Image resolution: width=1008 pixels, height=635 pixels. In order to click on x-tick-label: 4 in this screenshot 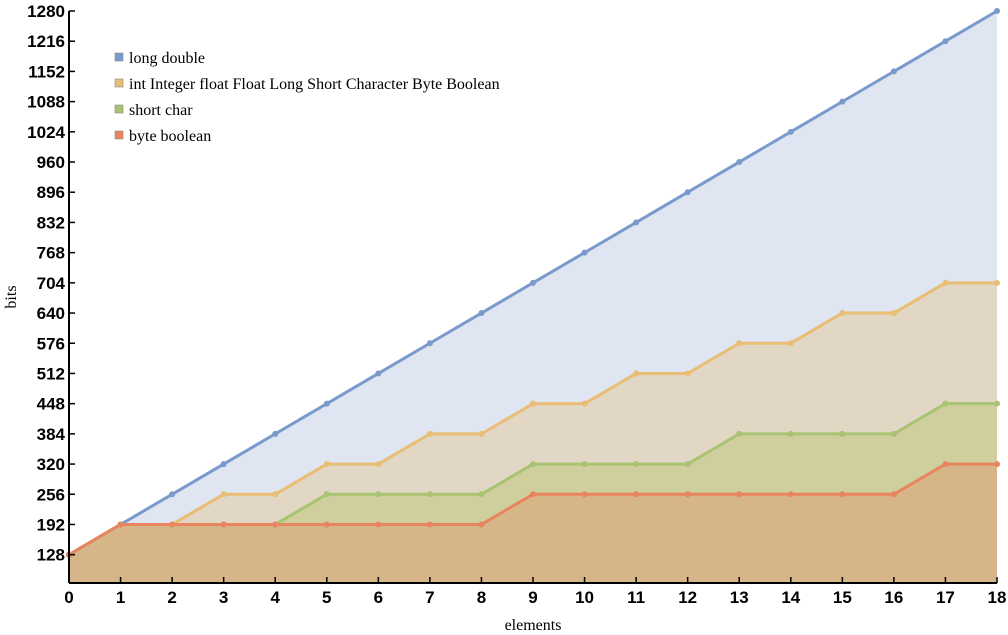, I will do `click(275, 597)`.